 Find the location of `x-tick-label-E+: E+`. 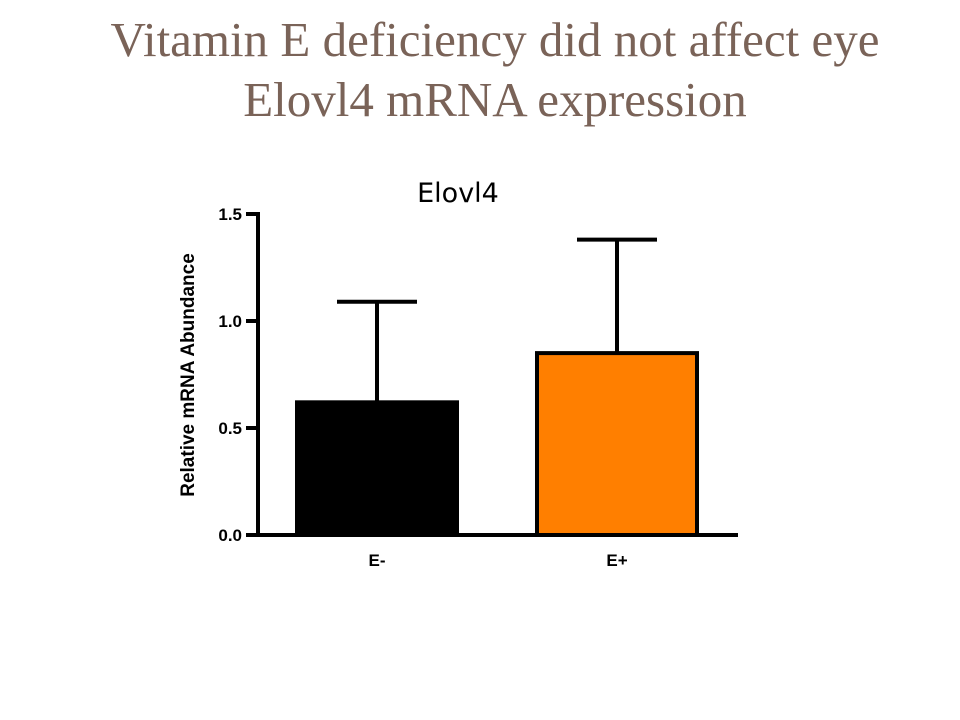

x-tick-label-E+: E+ is located at coordinates (616, 560).